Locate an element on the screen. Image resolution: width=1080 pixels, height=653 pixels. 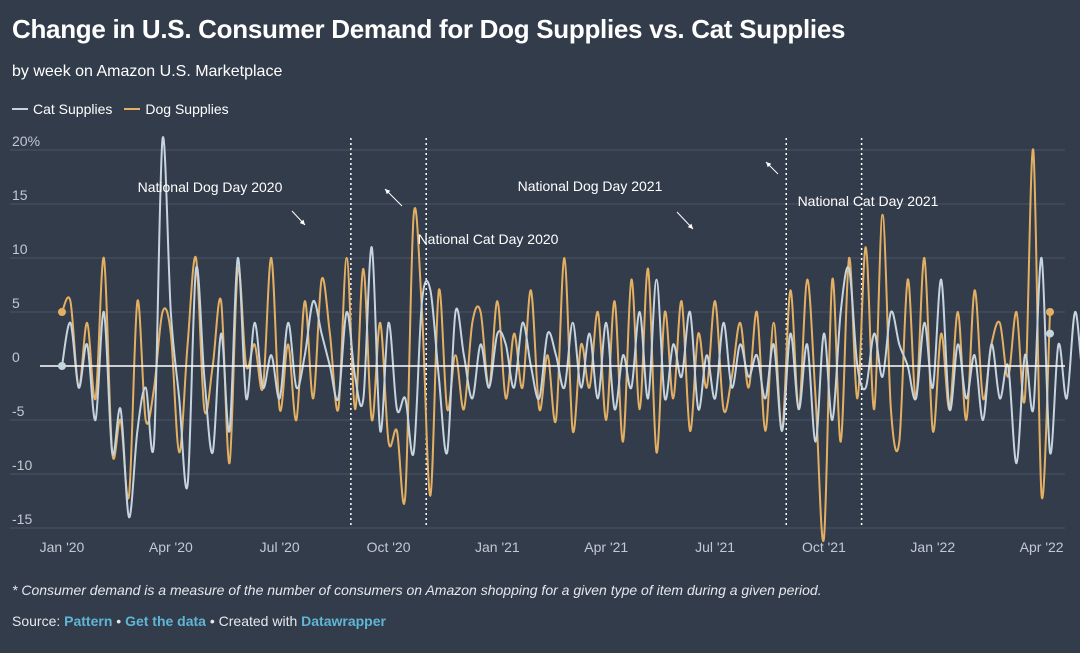
x-tick-label: Jan '21 is located at coordinates (497, 547).